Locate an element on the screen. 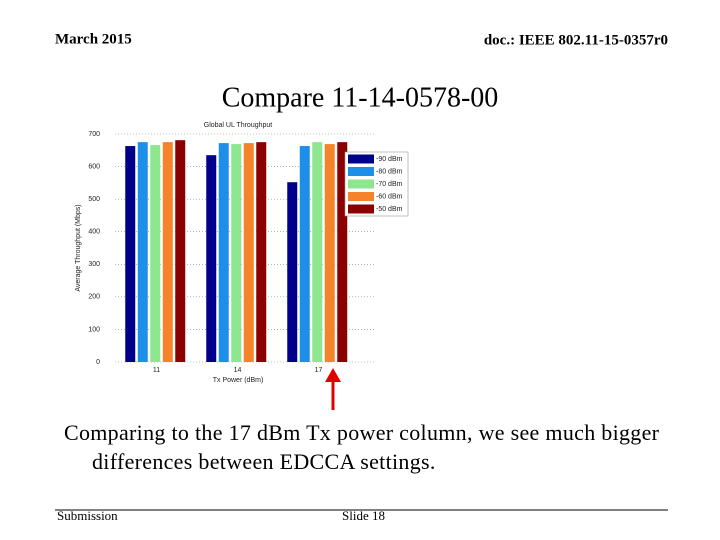  legend-label: -50 dBm is located at coordinates (389, 209).